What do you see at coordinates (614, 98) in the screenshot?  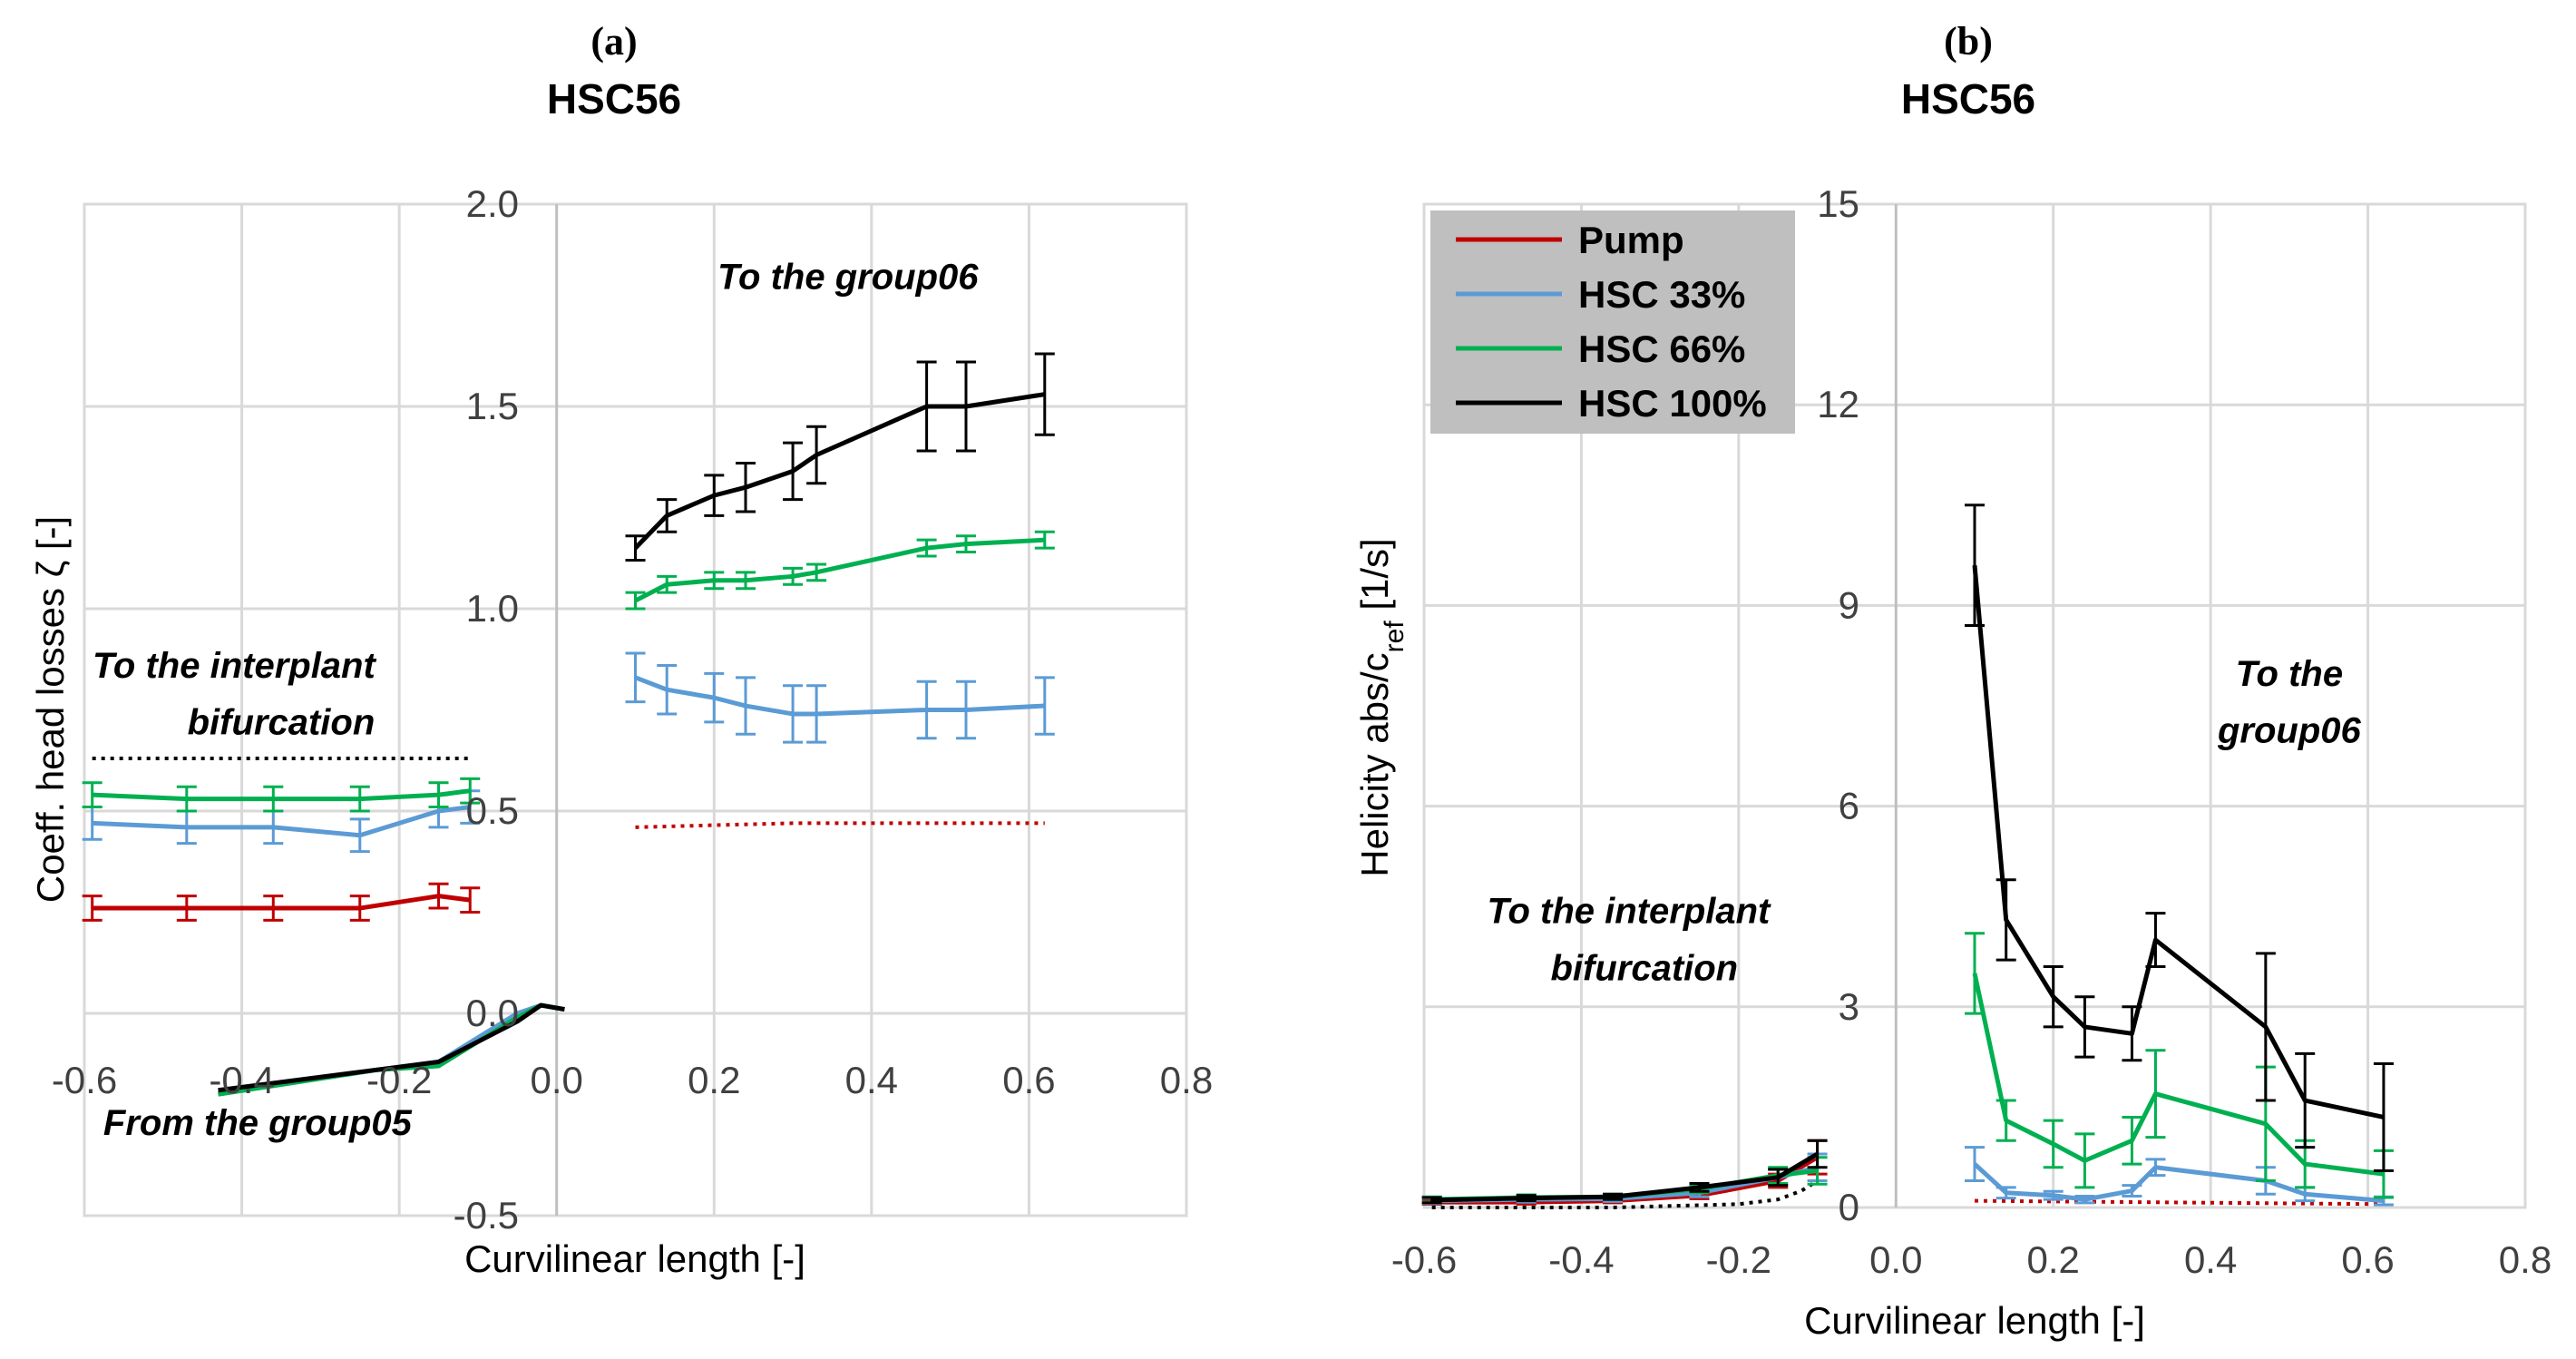 I see `panel-a-title: HSC56` at bounding box center [614, 98].